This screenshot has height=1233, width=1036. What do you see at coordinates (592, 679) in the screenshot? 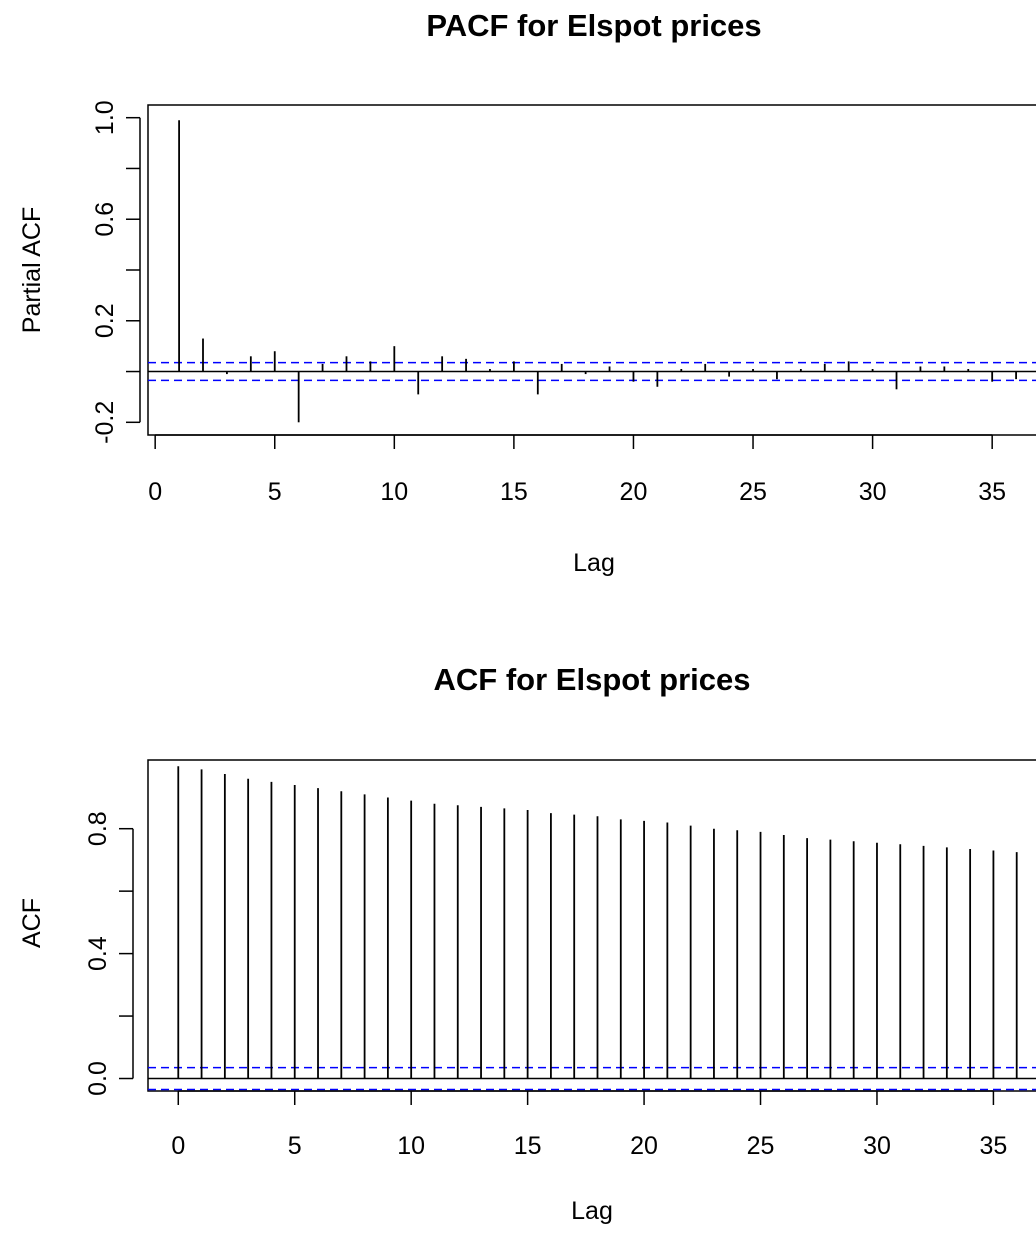
I see `chart-title: ACF for Elspot prices` at bounding box center [592, 679].